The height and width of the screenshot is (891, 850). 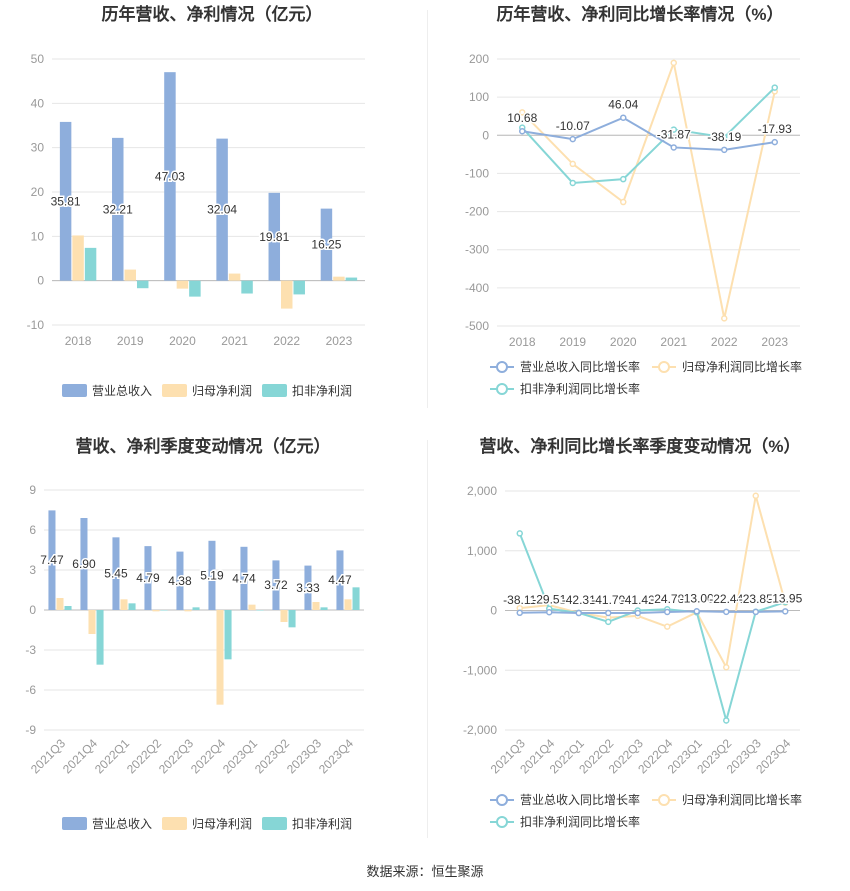 What do you see at coordinates (36, 325) in the screenshot?
I see `y-tick-label: -10` at bounding box center [36, 325].